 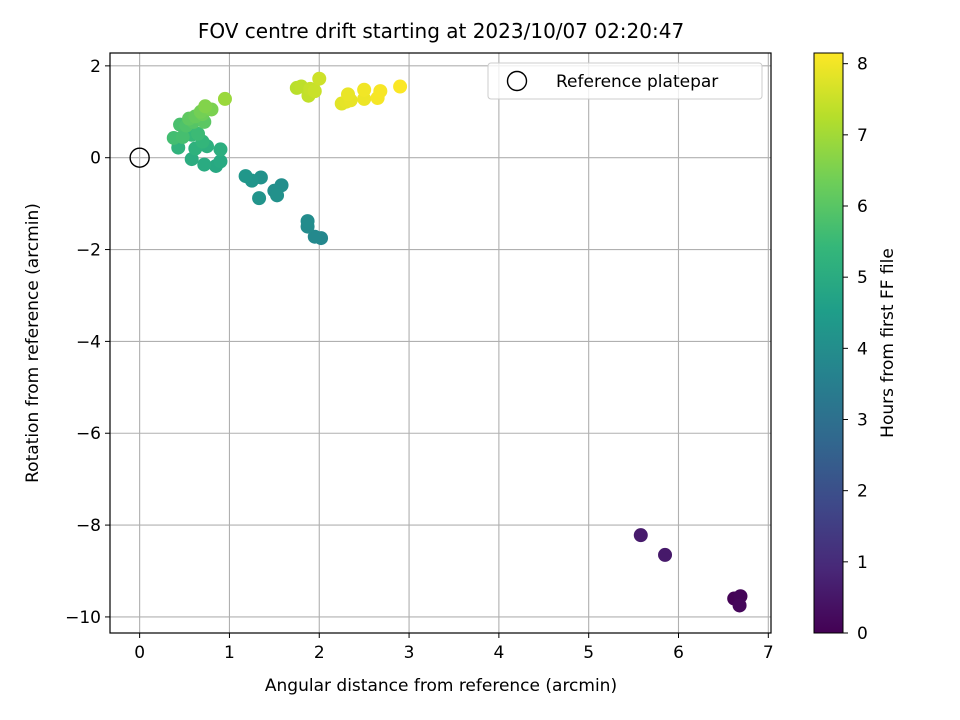 I want to click on reference-marker-layer, so click(x=139, y=157).